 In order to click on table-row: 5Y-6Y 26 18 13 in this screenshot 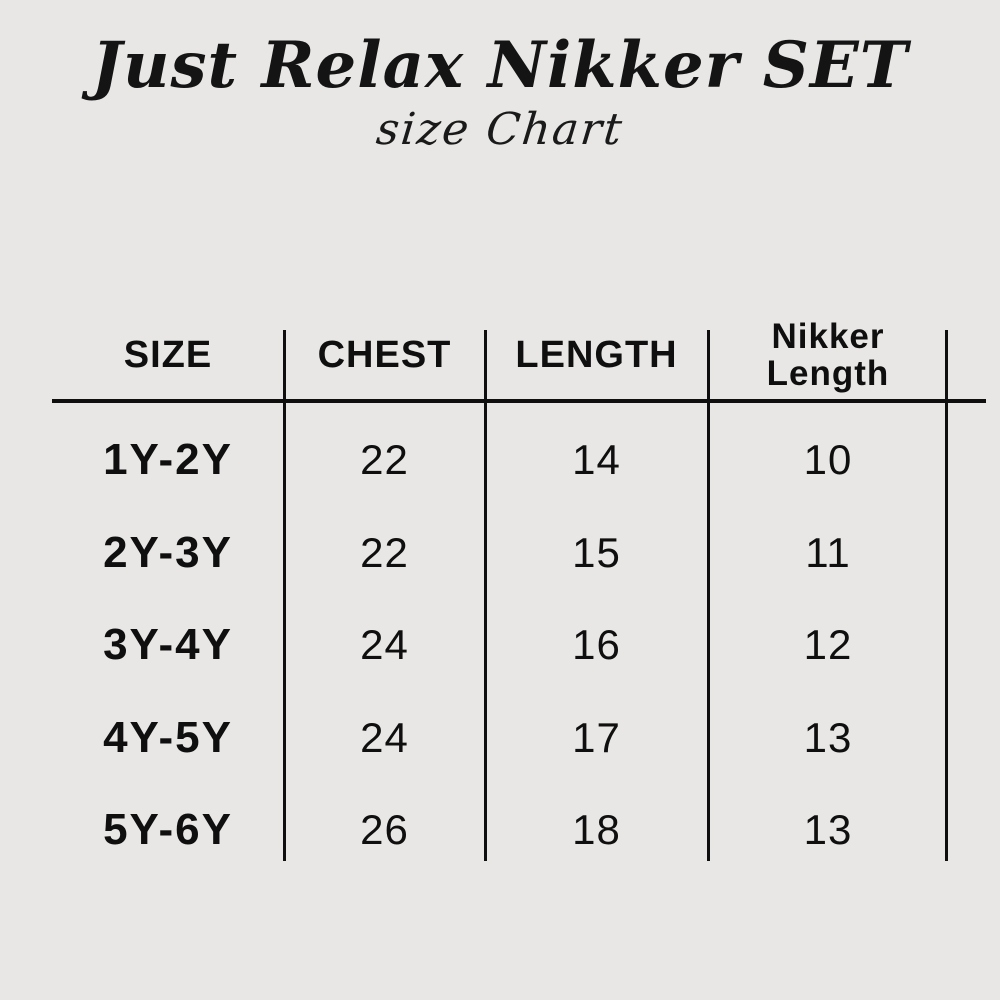, I will do `click(500, 830)`.